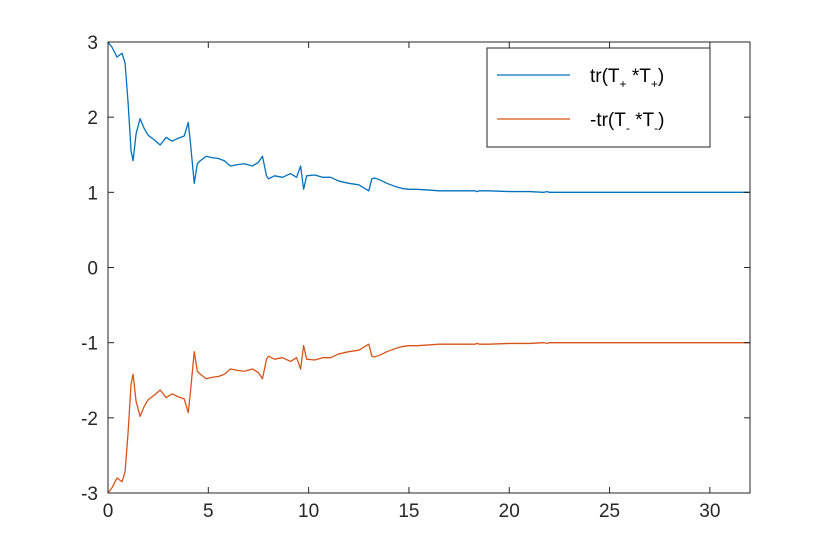 Image resolution: width=830 pixels, height=554 pixels. What do you see at coordinates (605, 76) in the screenshot?
I see `legend-label-1-base: tr(T` at bounding box center [605, 76].